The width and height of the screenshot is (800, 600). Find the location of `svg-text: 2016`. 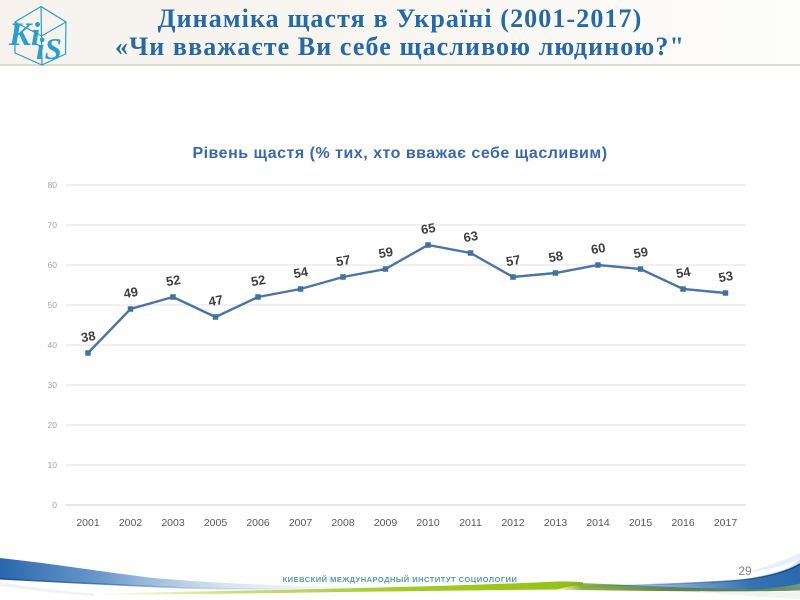

svg-text: 2016 is located at coordinates (683, 523).